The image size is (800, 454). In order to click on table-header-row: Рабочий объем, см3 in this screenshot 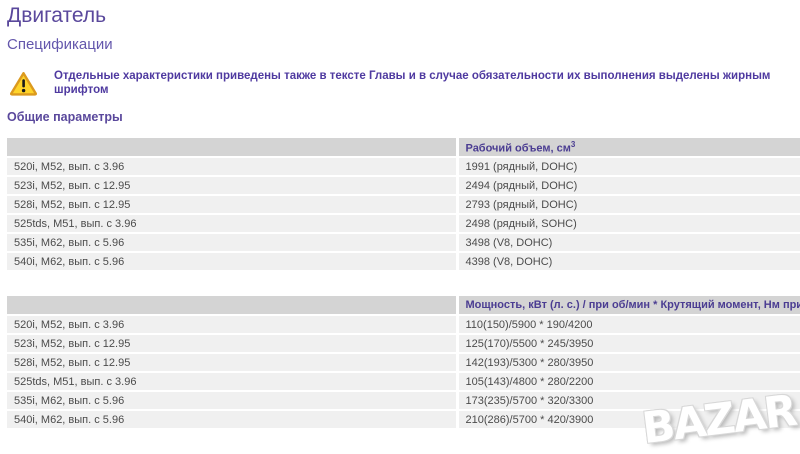, I will do `click(403, 148)`.